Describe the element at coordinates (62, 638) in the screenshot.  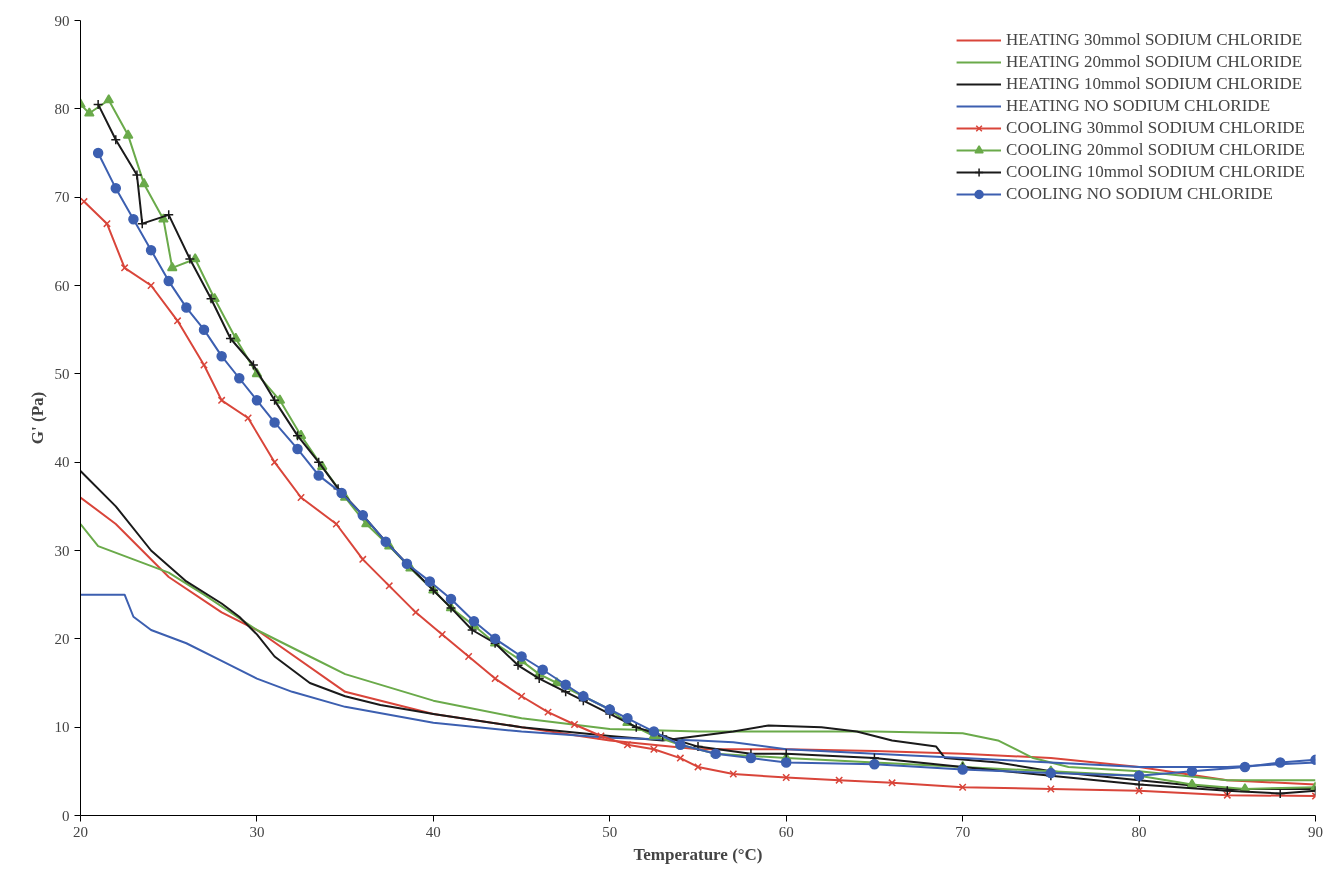
I see `y-tick-label: 20` at that location.